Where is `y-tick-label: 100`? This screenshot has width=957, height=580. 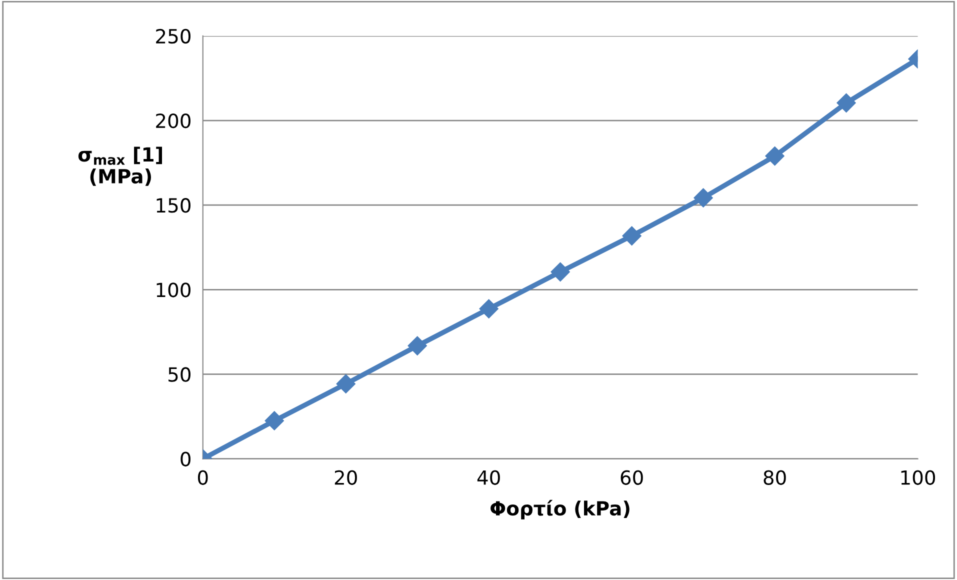
y-tick-label: 100 is located at coordinates (173, 290).